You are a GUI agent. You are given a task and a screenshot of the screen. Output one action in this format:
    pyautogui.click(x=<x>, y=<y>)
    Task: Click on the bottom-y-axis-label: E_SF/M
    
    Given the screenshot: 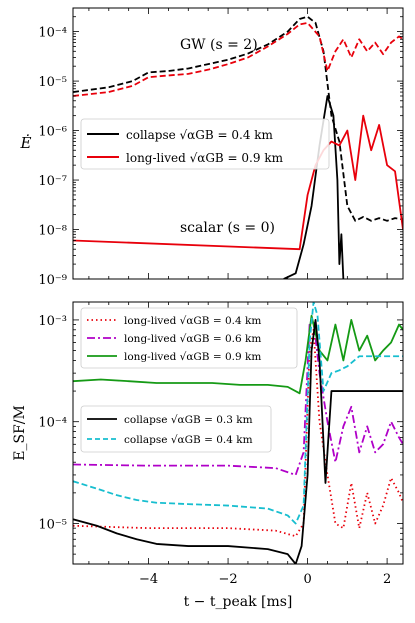 What is the action you would take?
    pyautogui.click(x=20, y=433)
    